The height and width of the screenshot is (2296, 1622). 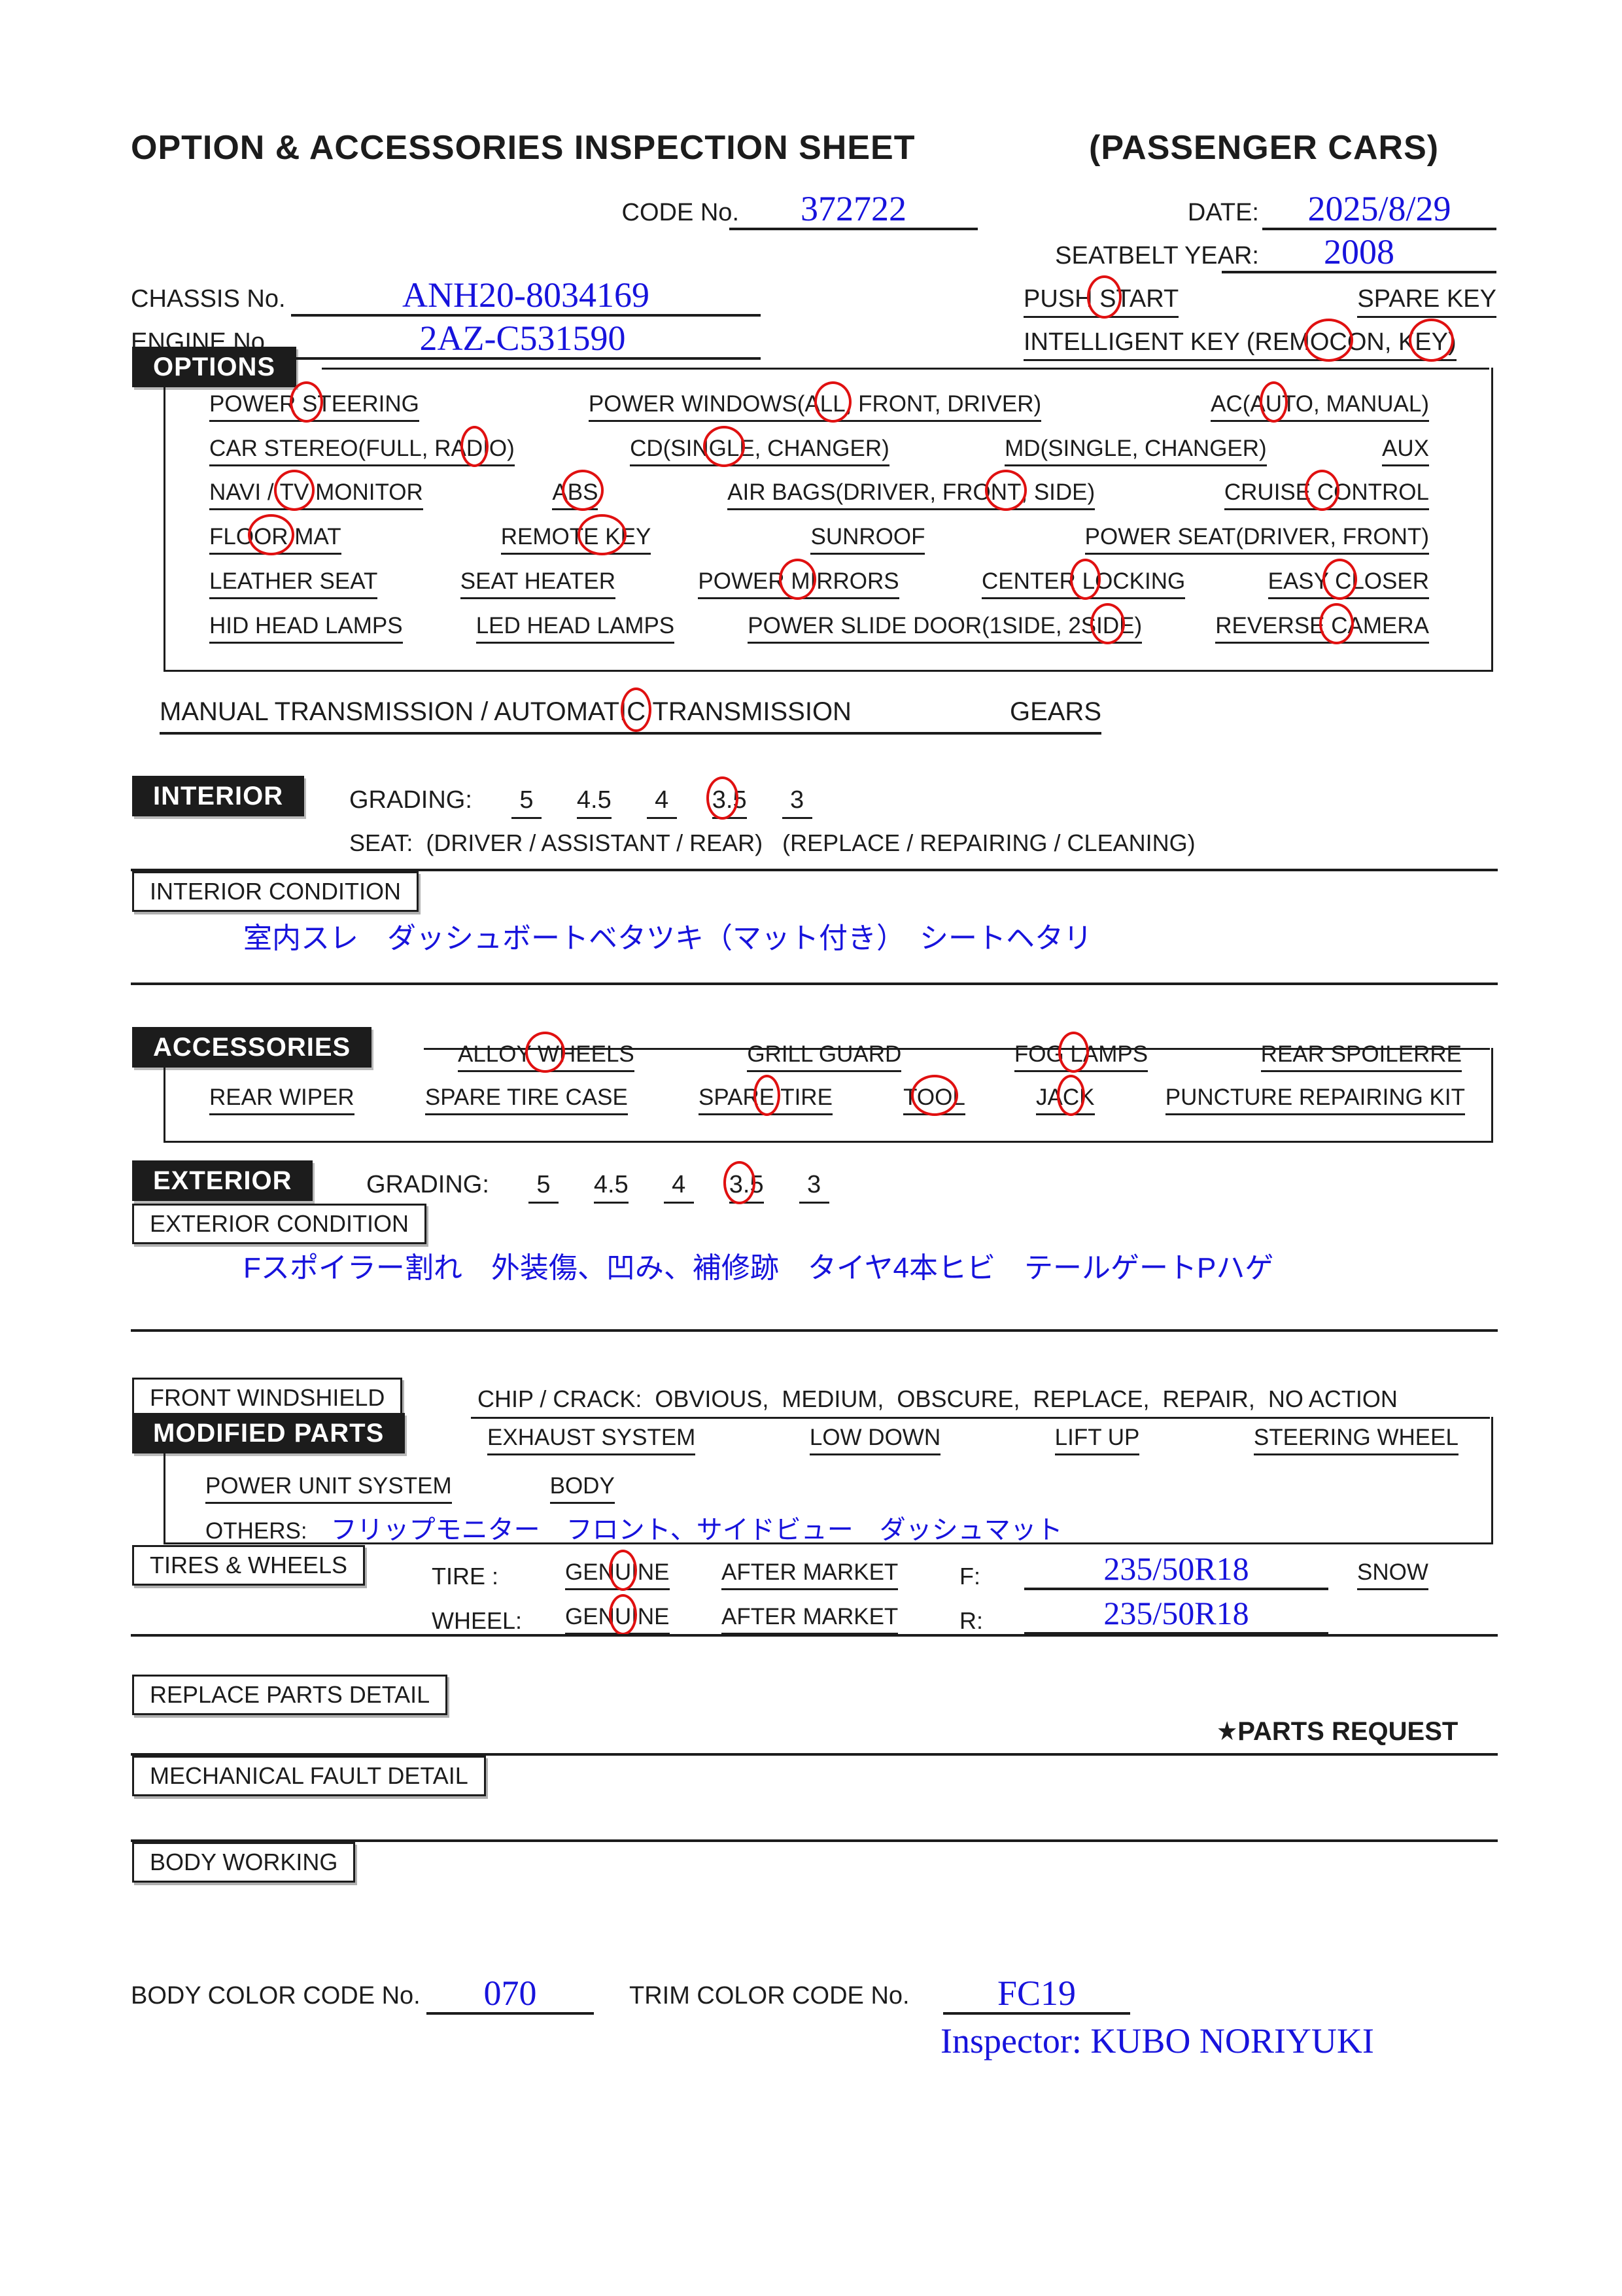 I want to click on date-label: DATE:, so click(x=1223, y=212).